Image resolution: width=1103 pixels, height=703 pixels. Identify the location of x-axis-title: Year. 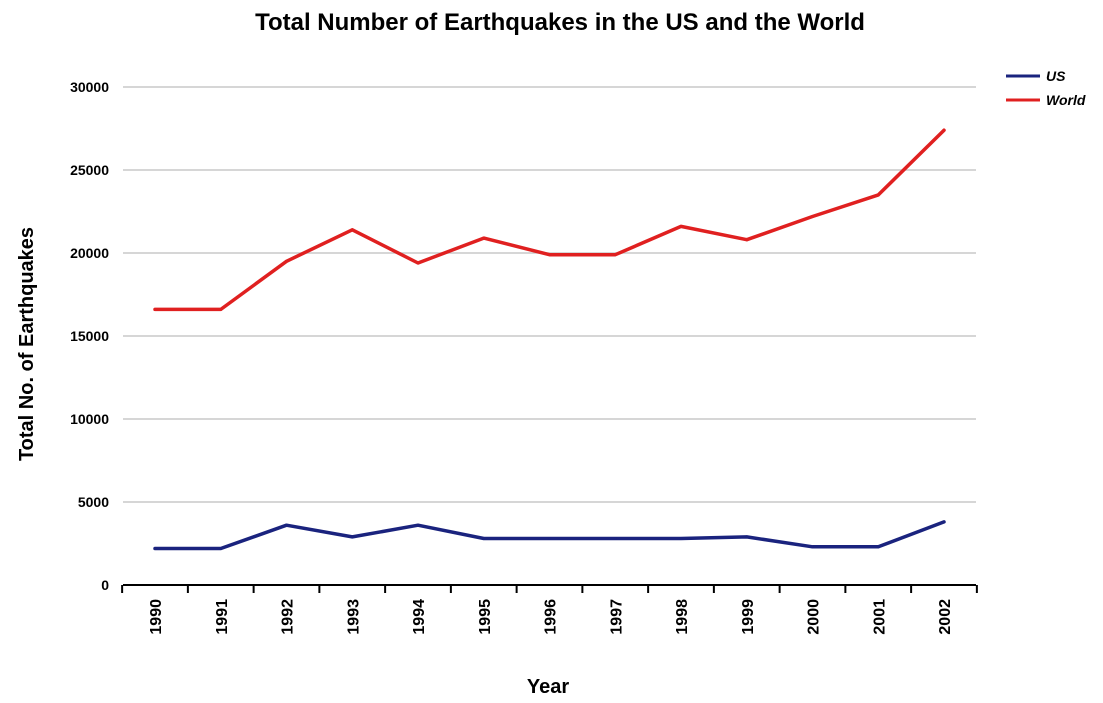
(548, 687).